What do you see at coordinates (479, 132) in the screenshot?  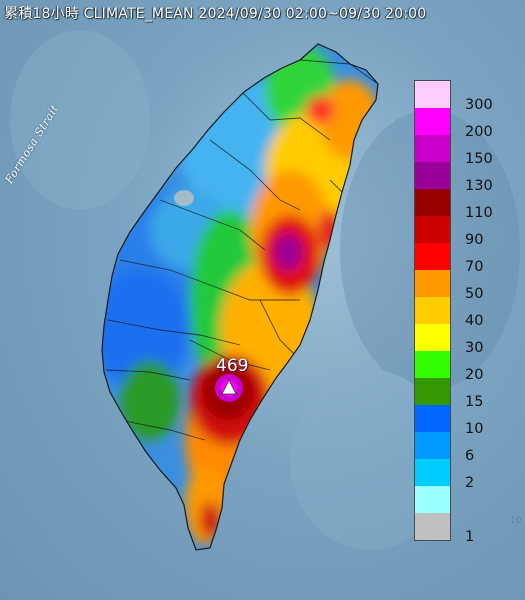 I see `legend-tick-label: 200` at bounding box center [479, 132].